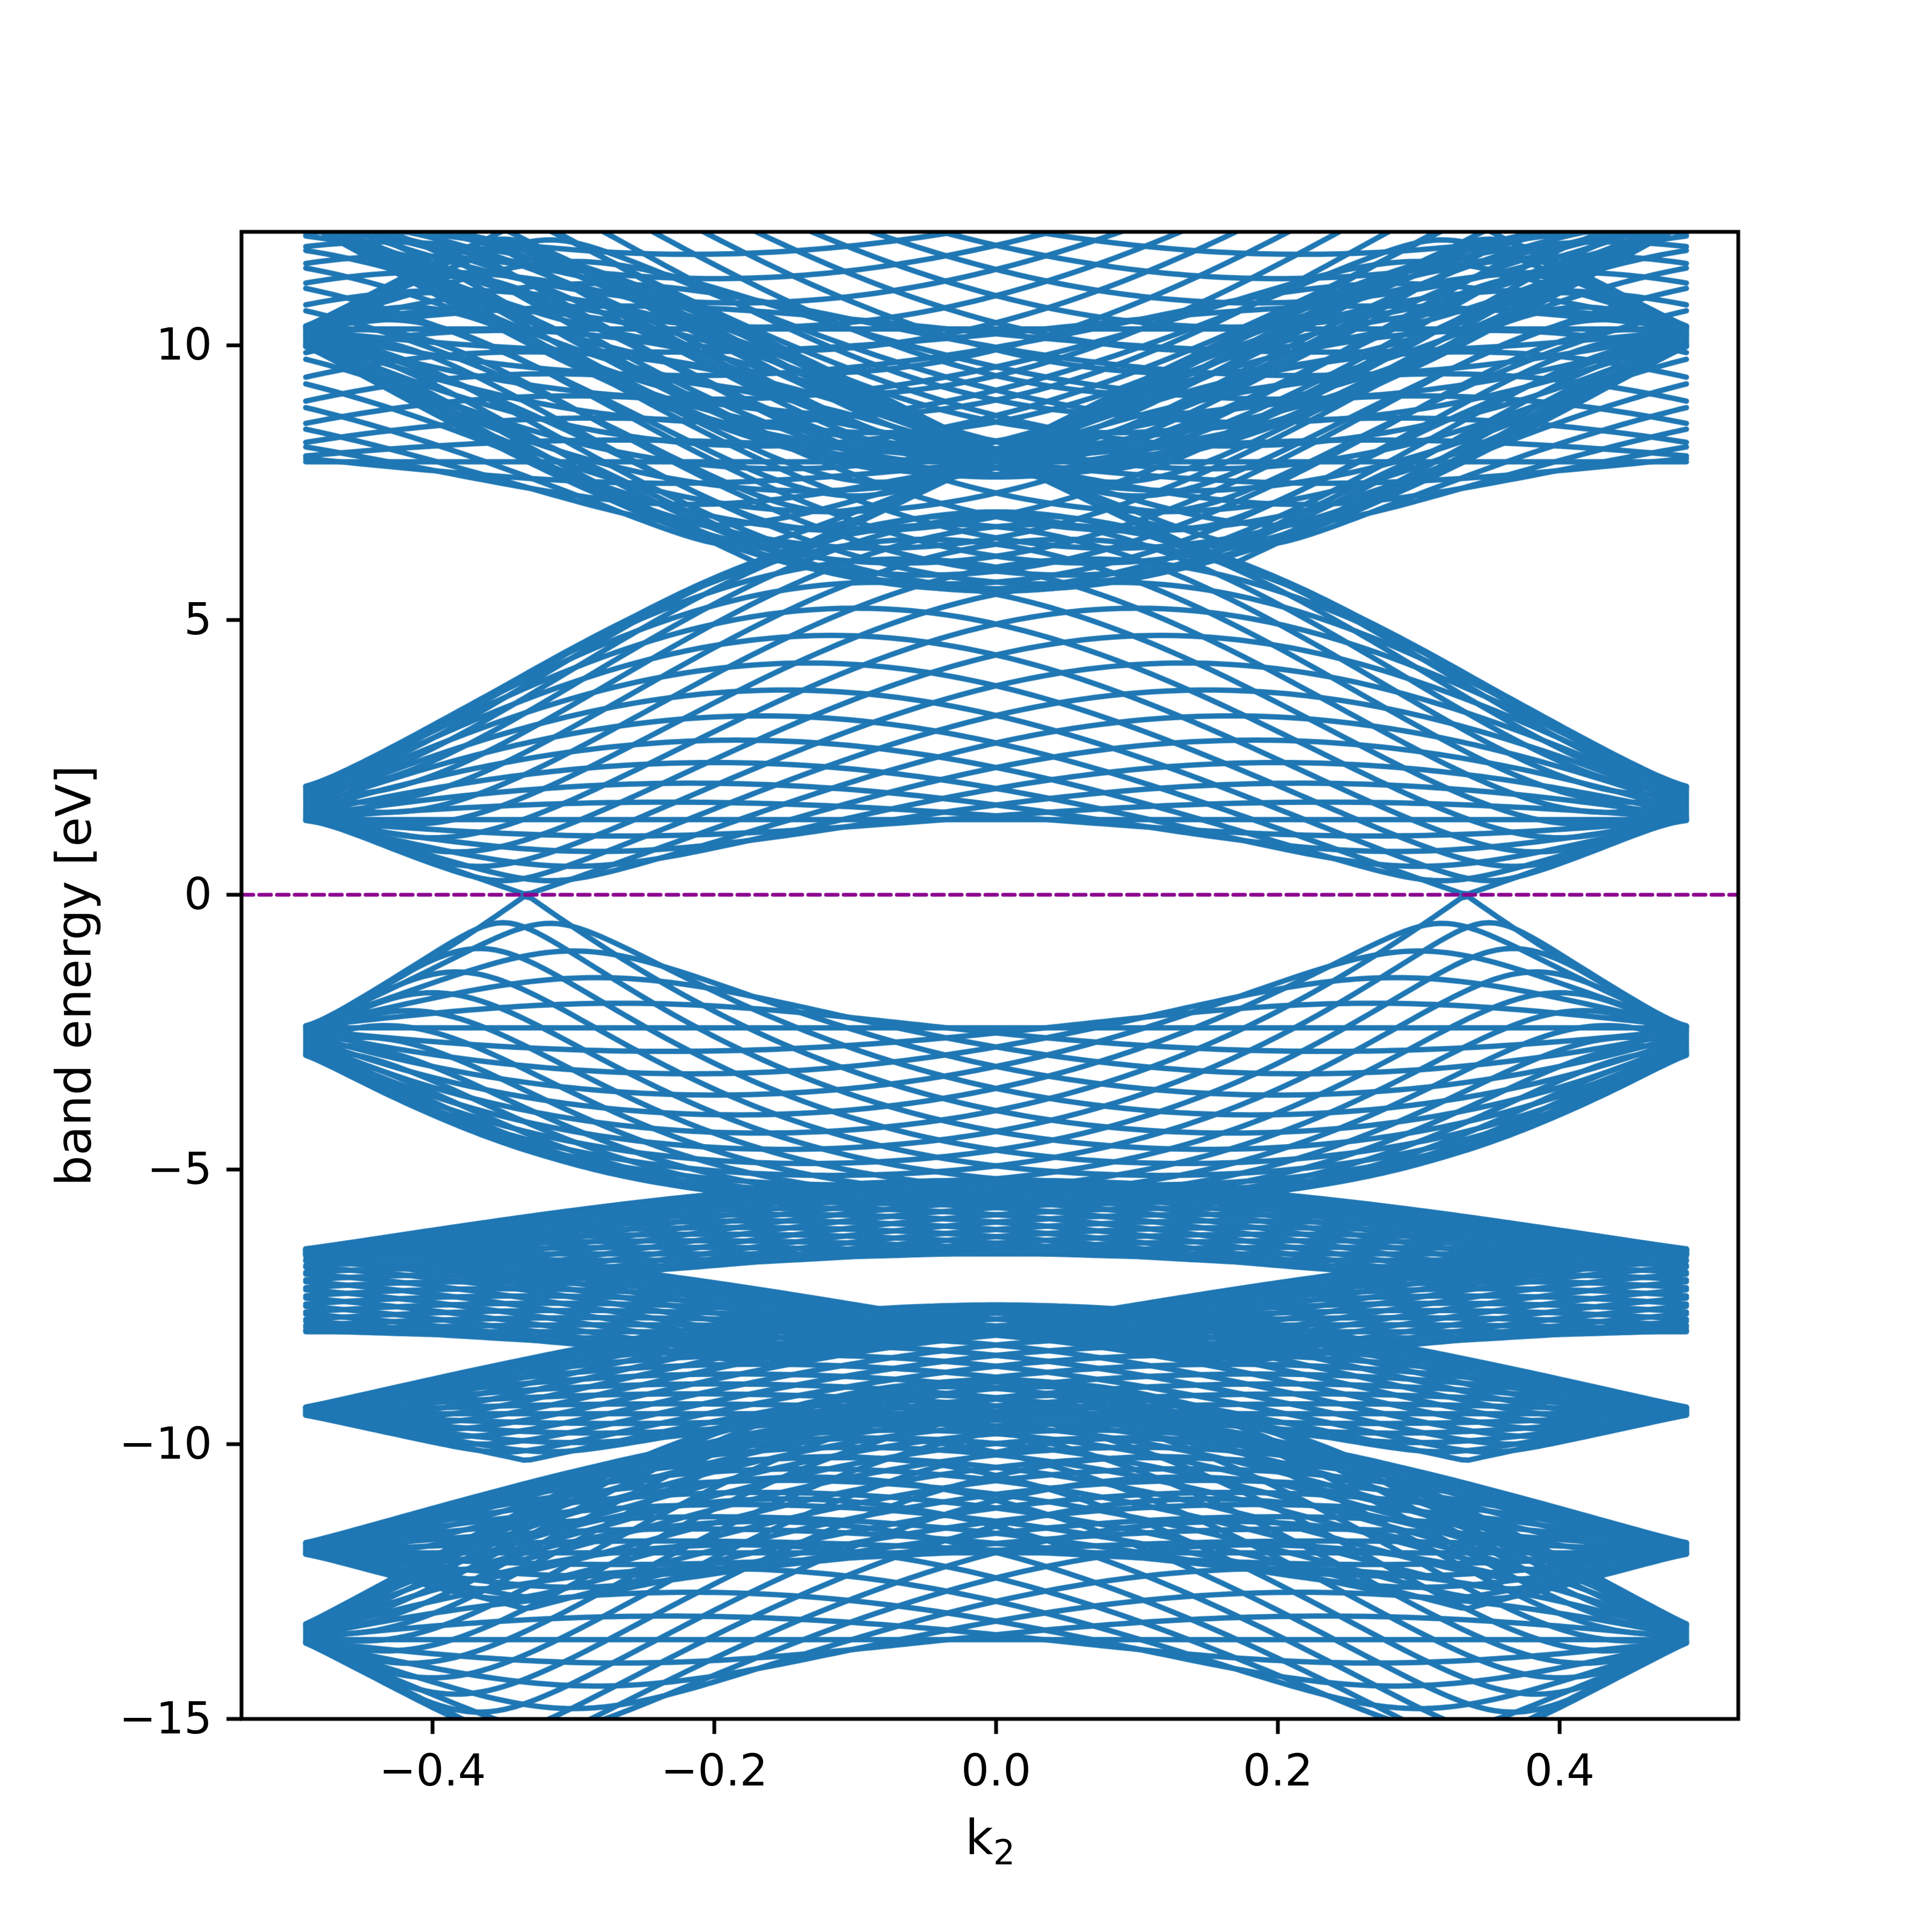 This screenshot has height=1932, width=1932. Describe the element at coordinates (179, 1169) in the screenshot. I see `y-tick-label: −5` at that location.